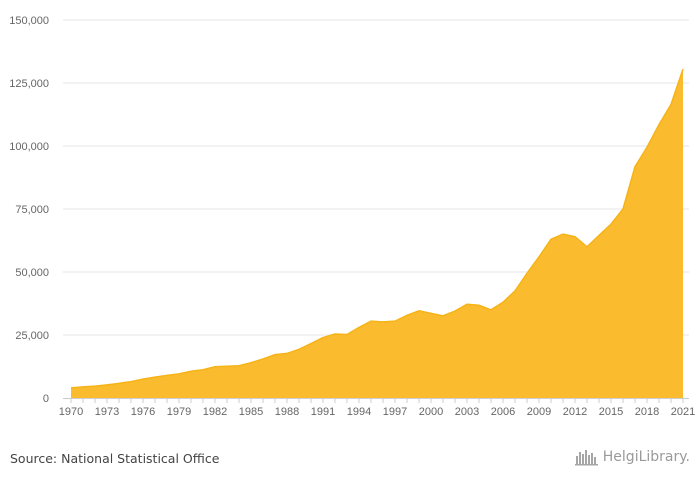 The image size is (700, 483). What do you see at coordinates (29, 84) in the screenshot?
I see `y-tick-label: 125,000` at bounding box center [29, 84].